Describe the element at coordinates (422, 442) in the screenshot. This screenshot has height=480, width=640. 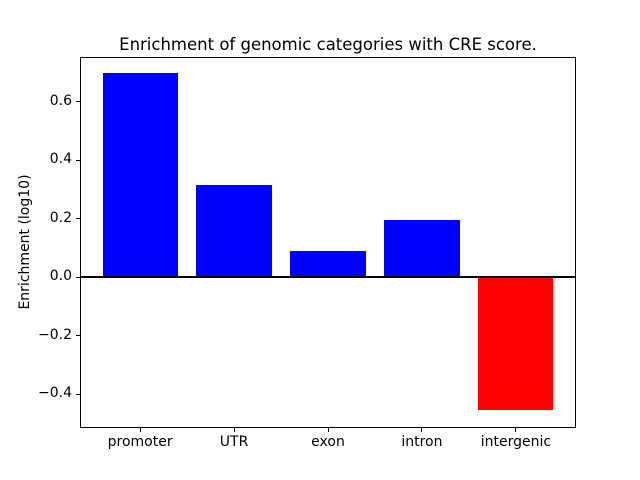
I see `x-tick-label-intron: intron` at that location.